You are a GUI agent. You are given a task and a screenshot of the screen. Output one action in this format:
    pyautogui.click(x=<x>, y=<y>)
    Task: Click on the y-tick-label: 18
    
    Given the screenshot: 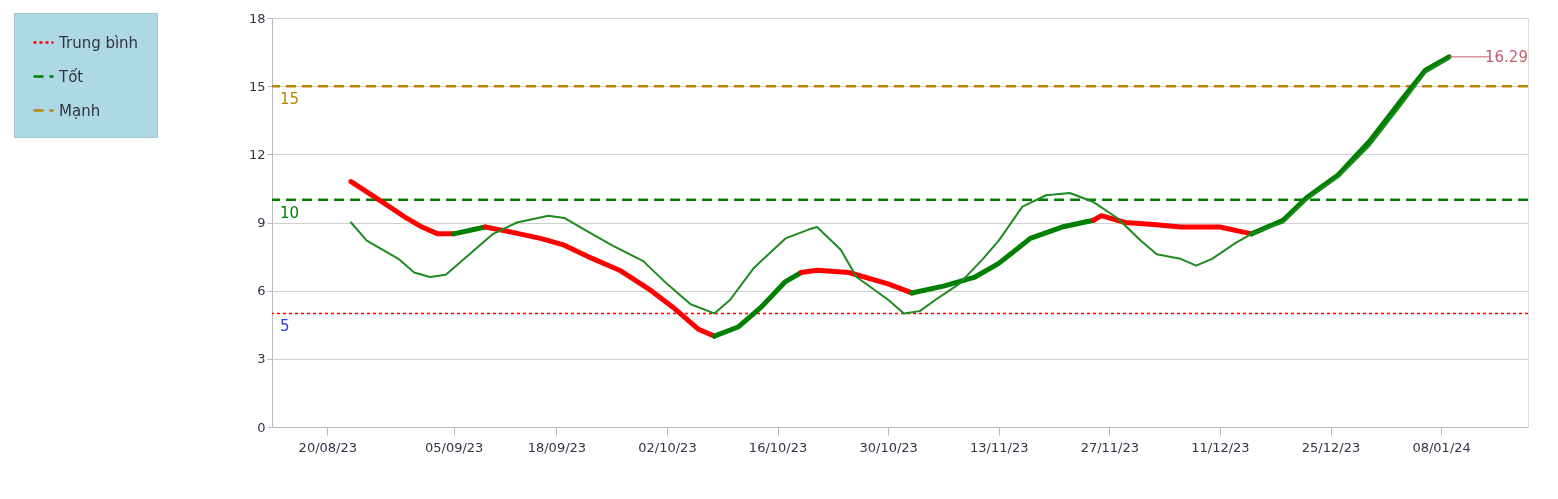 What is the action you would take?
    pyautogui.click(x=257, y=18)
    